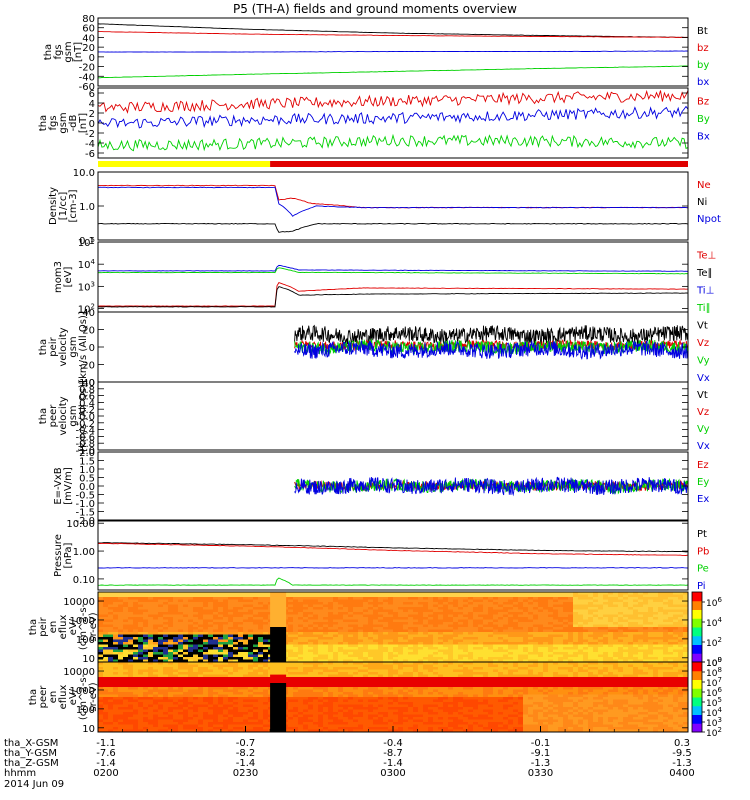 This screenshot has height=800, width=750. Describe the element at coordinates (58, 555) in the screenshot. I see `y-axis-label: Pressure` at that location.